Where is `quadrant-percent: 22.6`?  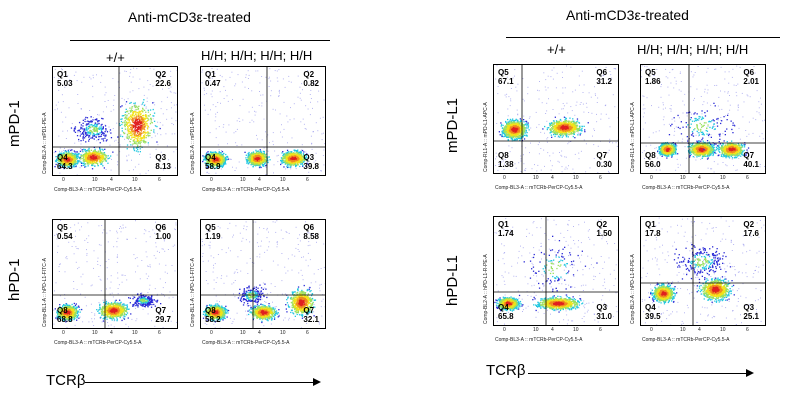
quadrant-percent: 22.6 is located at coordinates (163, 83).